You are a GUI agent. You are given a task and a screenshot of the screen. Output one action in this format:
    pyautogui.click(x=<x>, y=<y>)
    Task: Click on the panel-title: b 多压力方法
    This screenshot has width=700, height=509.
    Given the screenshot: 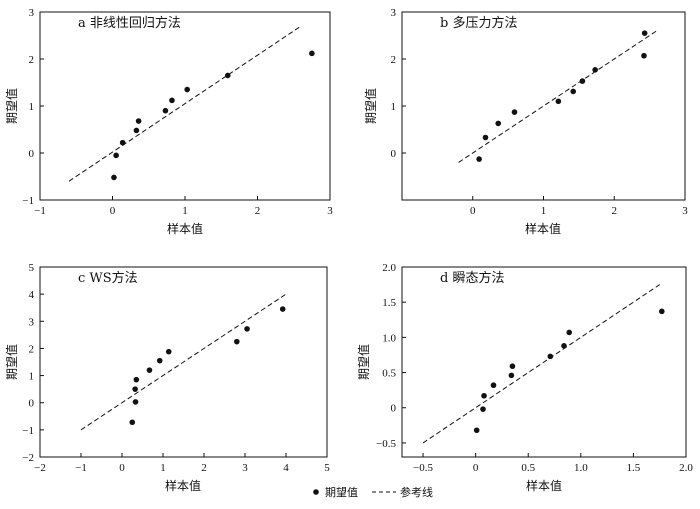 What is the action you would take?
    pyautogui.click(x=478, y=23)
    